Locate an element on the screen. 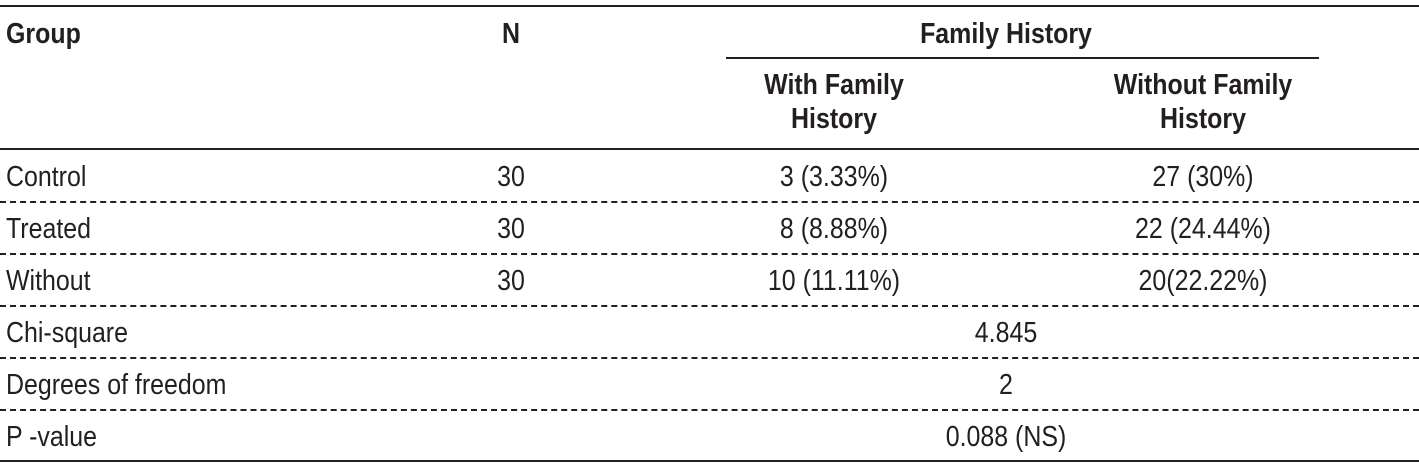  row-group-label: Control is located at coordinates (46, 177).